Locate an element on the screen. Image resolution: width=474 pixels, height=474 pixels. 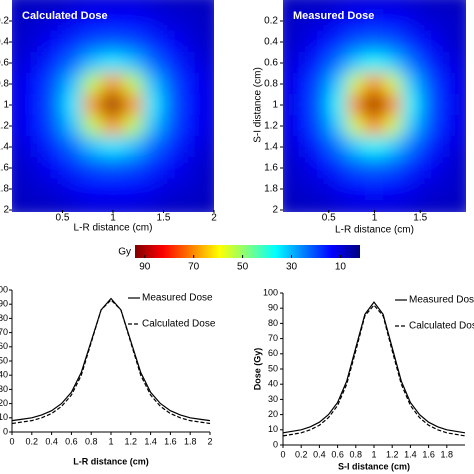
colorbar-tick-label: 30 is located at coordinates (292, 267).